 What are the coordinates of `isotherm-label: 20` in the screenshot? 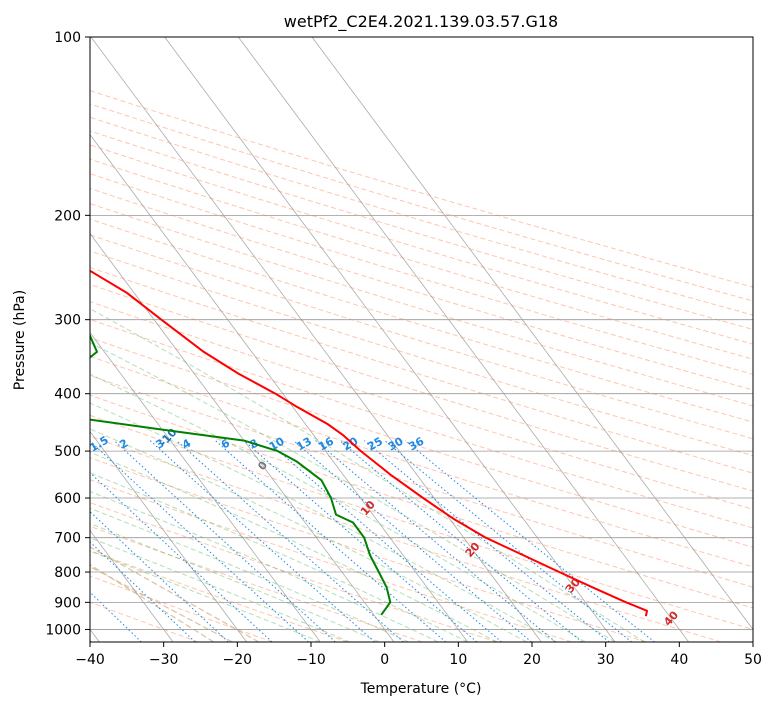 It's located at (473, 550).